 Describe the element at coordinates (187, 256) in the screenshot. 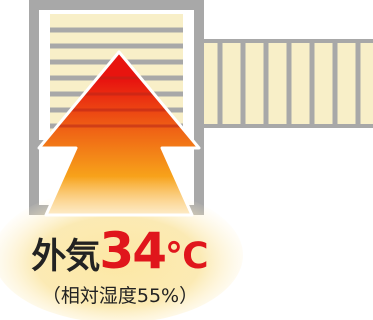

I see `temperature-unit: ℃` at that location.